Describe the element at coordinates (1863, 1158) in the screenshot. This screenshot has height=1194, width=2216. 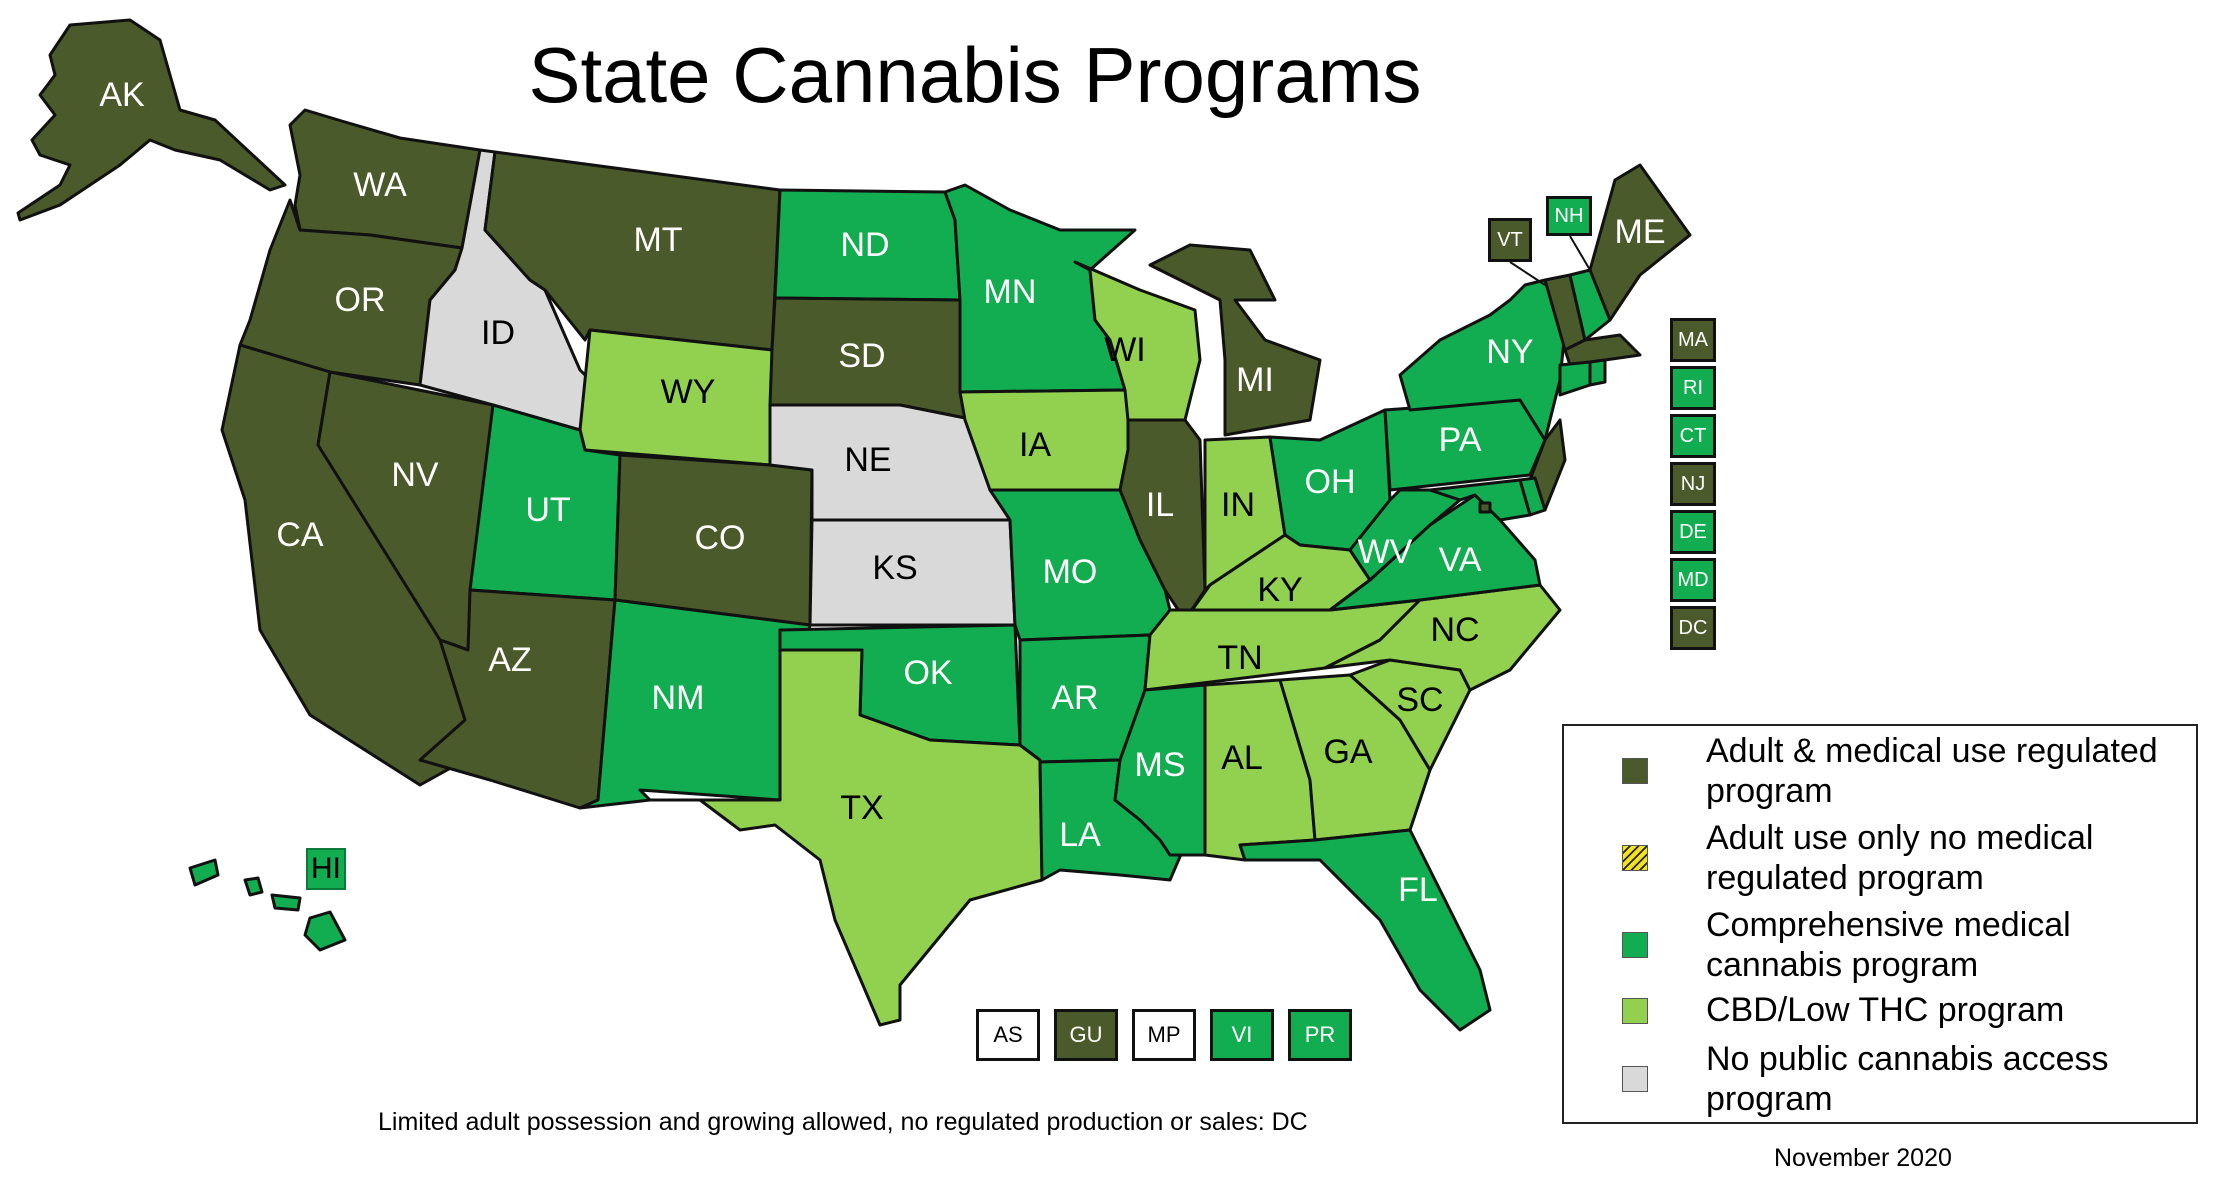
I see `date-label: November 2020` at that location.